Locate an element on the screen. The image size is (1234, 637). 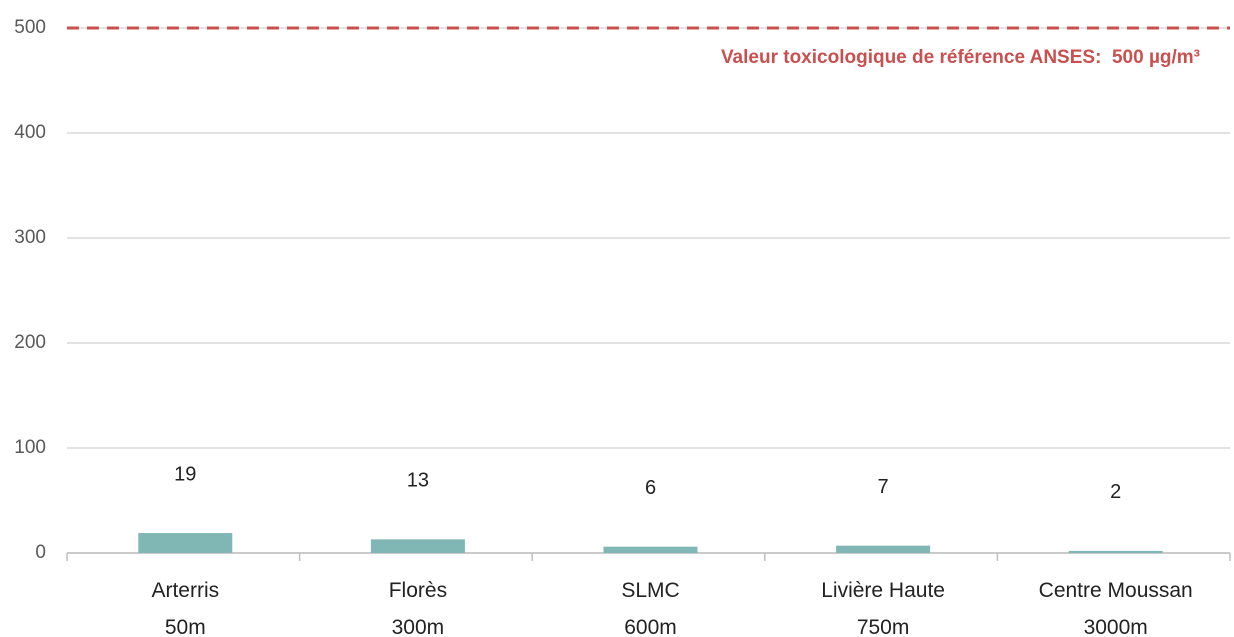
x-tick-label: Centre Moussan 3000m is located at coordinates (1116, 608).